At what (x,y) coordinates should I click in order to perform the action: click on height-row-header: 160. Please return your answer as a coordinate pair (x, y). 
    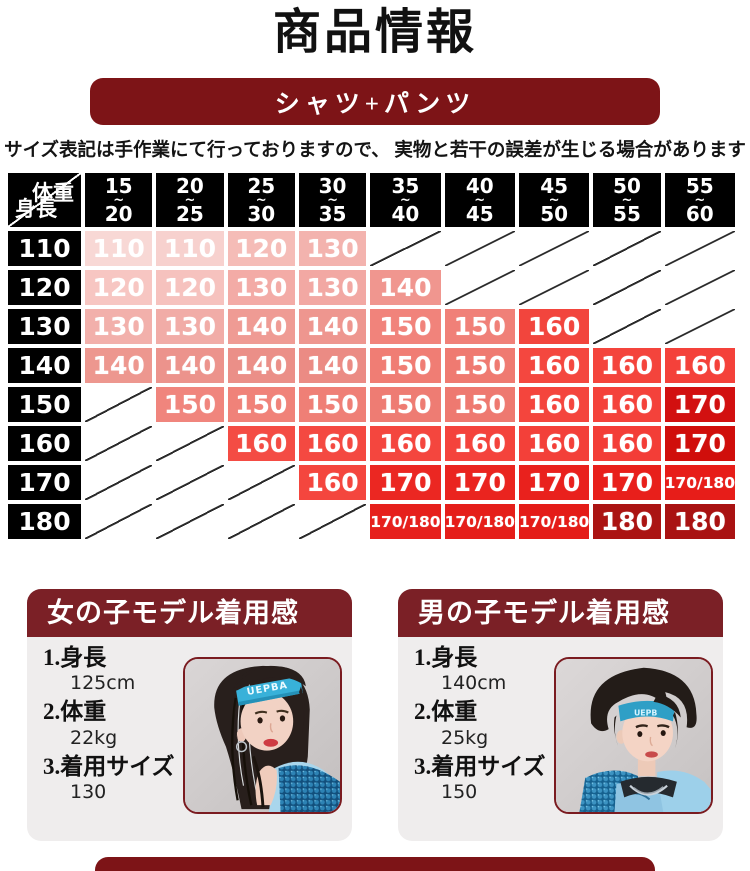
    Looking at the image, I should click on (44, 443).